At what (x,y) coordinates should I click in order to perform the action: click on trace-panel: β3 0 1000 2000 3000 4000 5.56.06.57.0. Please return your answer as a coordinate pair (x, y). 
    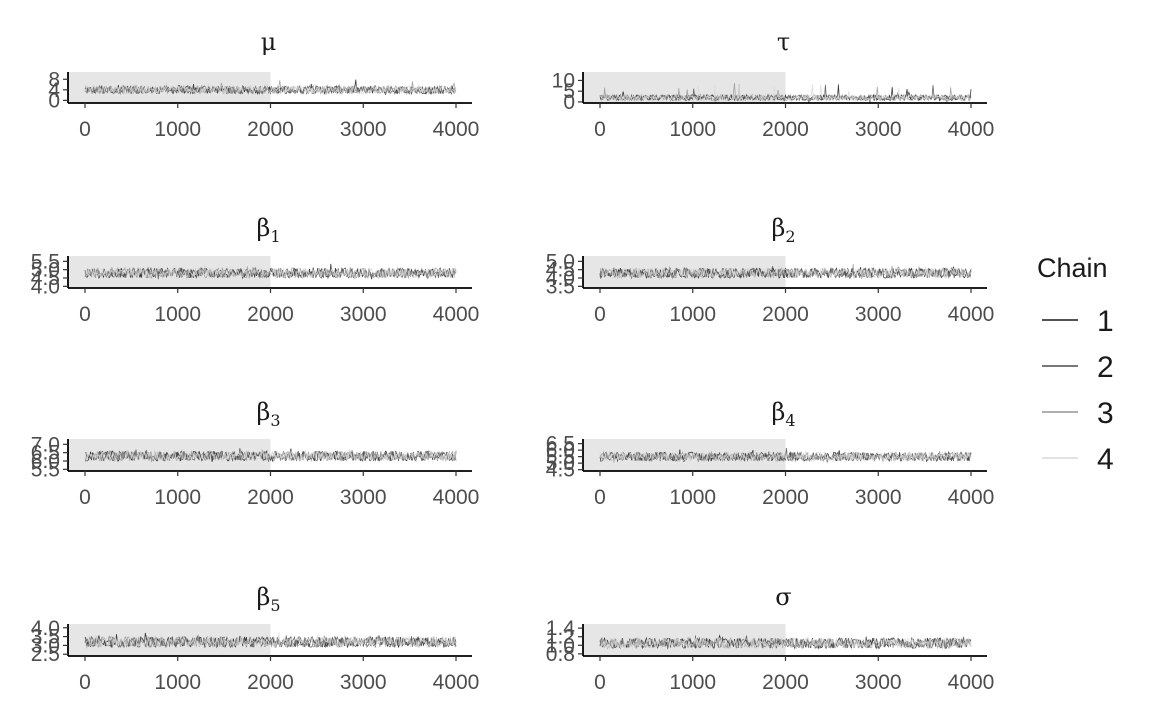
    Looking at the image, I should click on (255, 453).